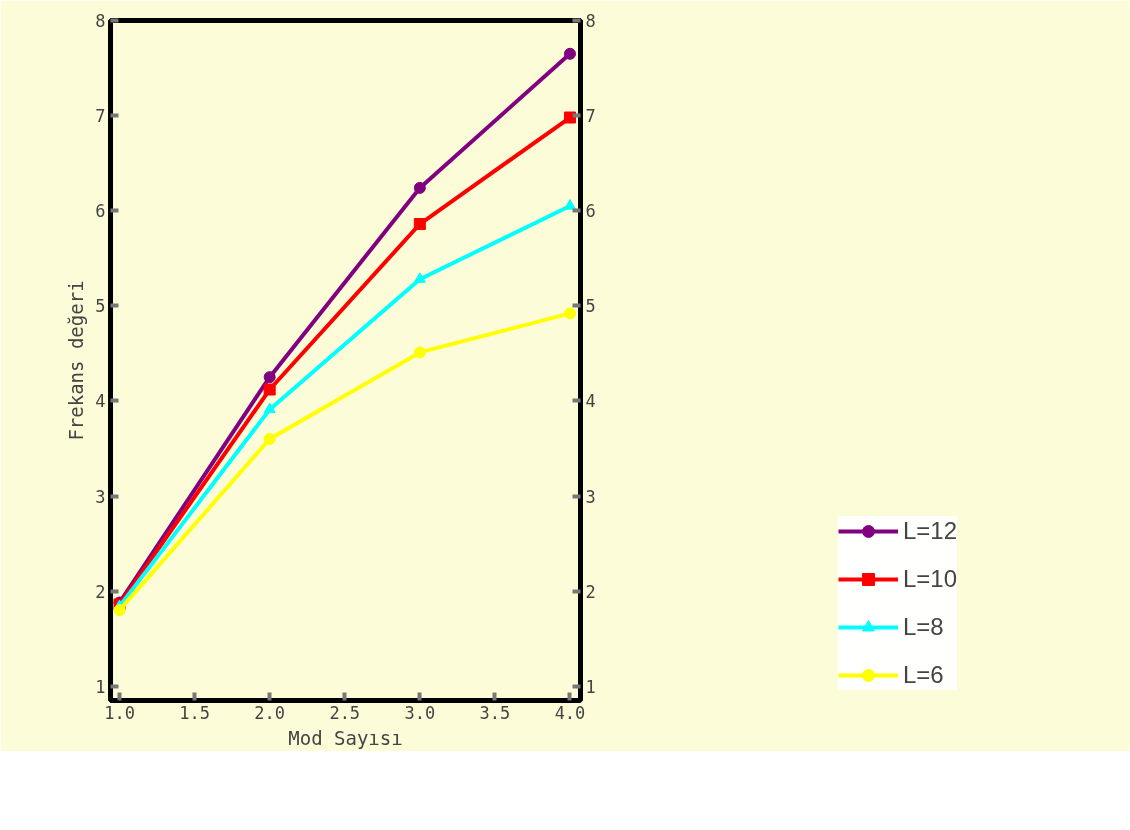 This screenshot has height=830, width=1130. Describe the element at coordinates (495, 712) in the screenshot. I see `x-tick-label: 3.5` at that location.